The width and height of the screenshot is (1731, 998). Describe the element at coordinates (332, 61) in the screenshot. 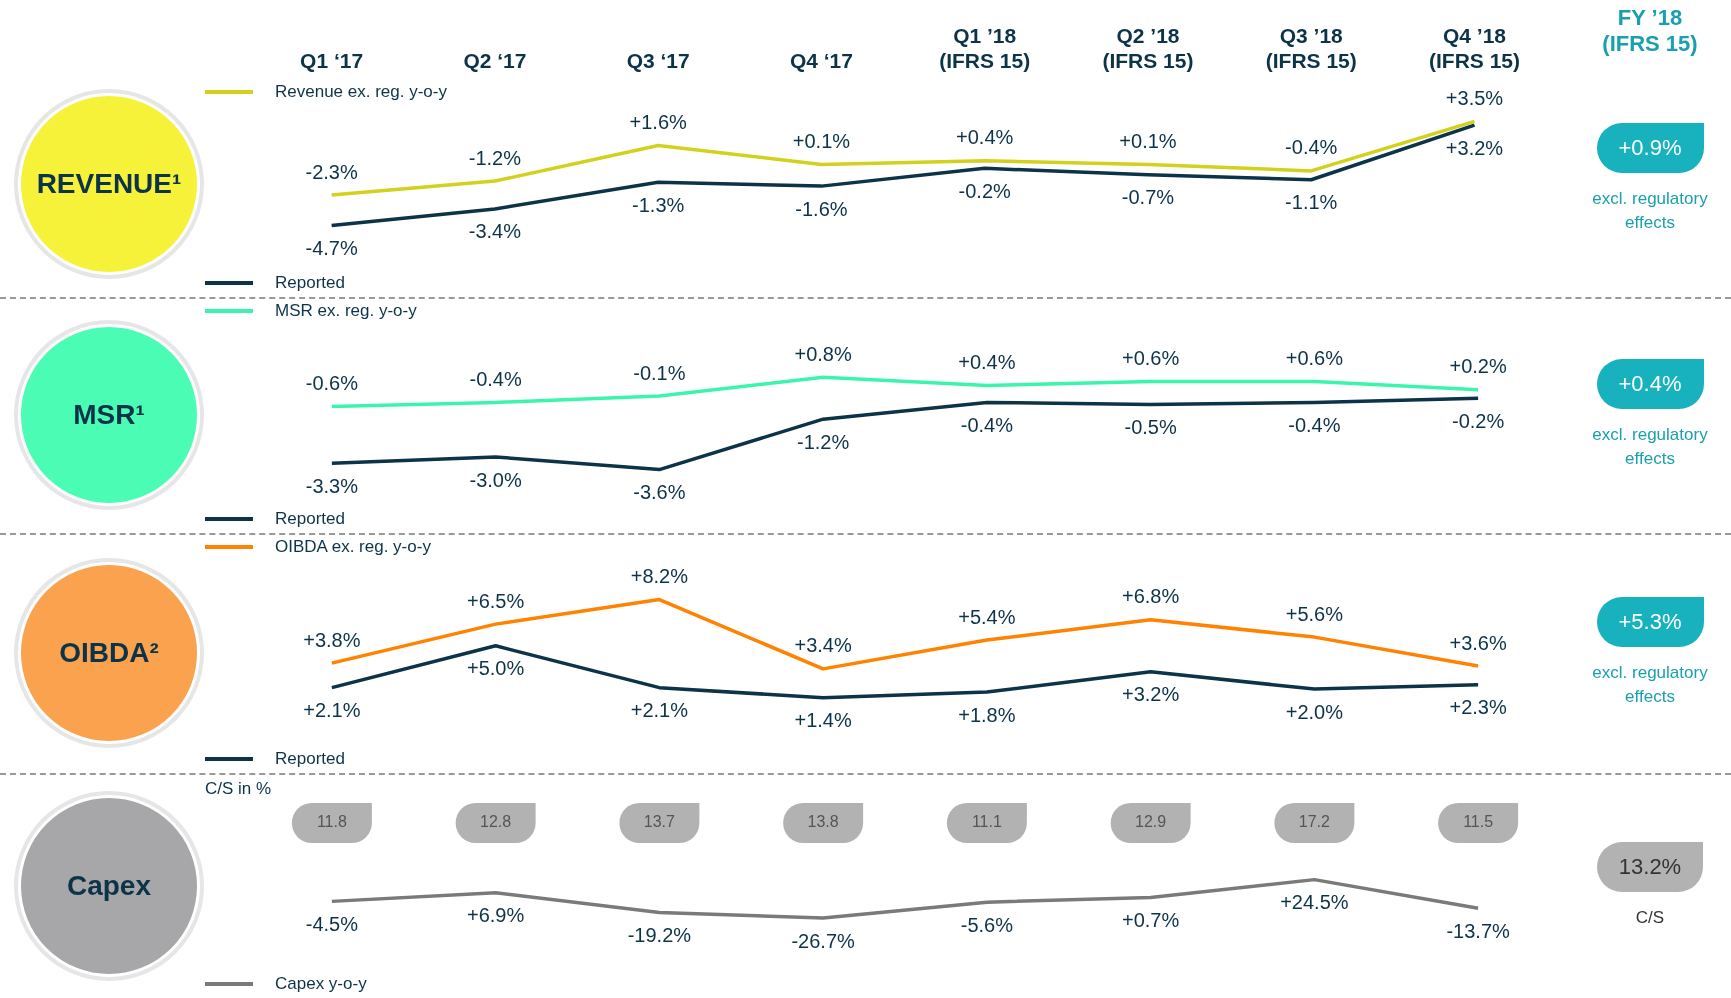

I see `x-tick-label: Q1 ‘17` at that location.